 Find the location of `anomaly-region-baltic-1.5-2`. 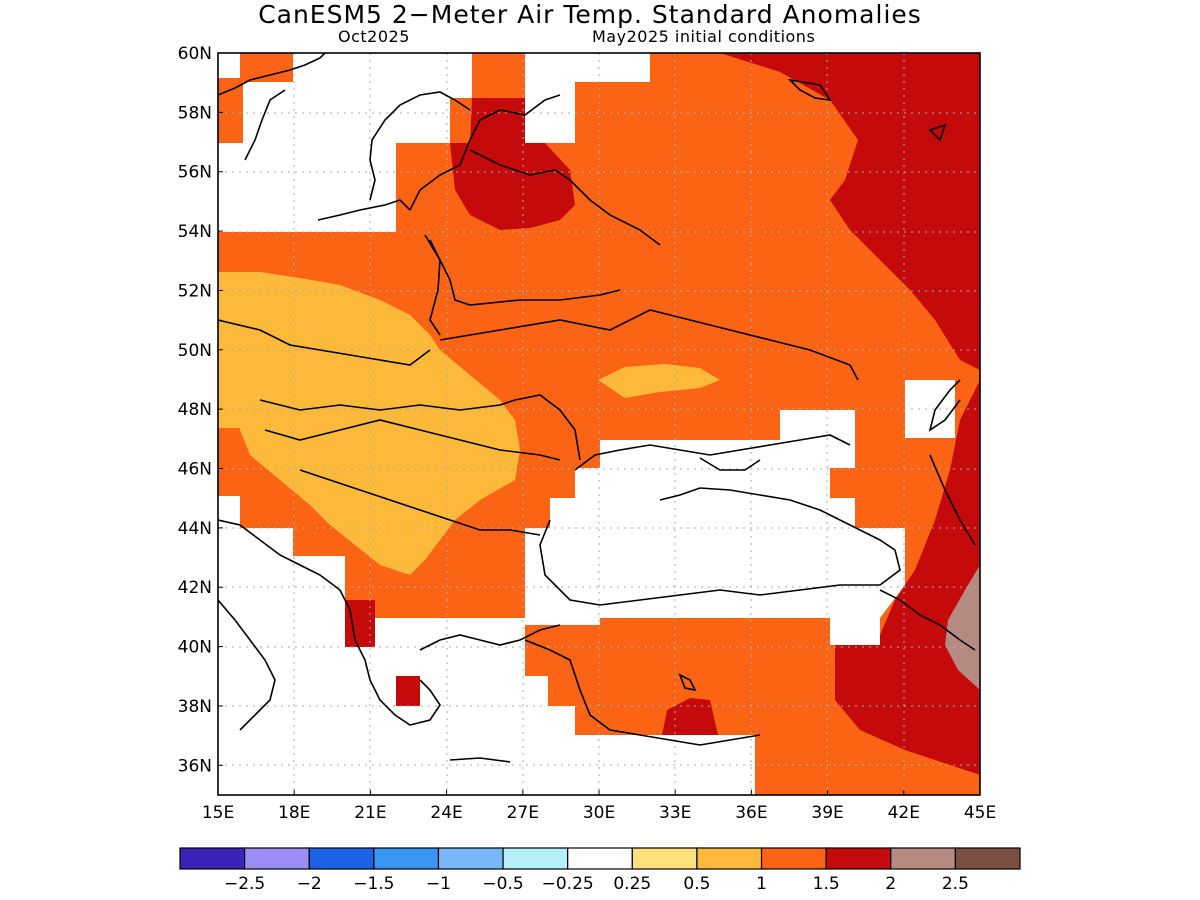

anomaly-region-baltic-1.5-2 is located at coordinates (512, 164).